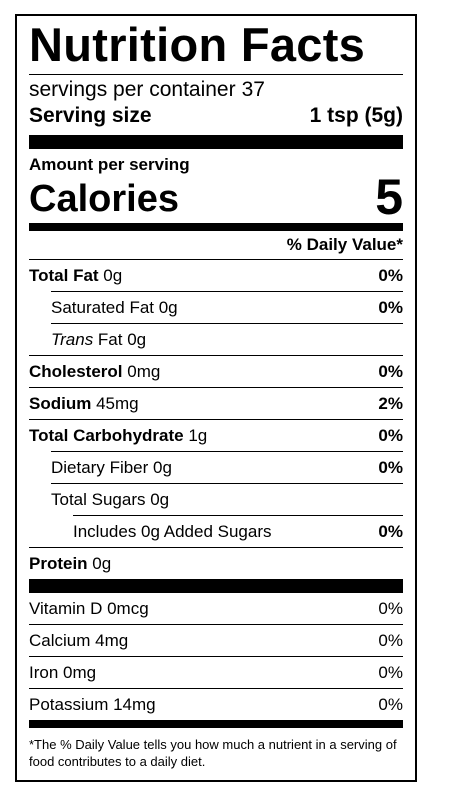  I want to click on nutrient-pct: 2%, so click(390, 403).